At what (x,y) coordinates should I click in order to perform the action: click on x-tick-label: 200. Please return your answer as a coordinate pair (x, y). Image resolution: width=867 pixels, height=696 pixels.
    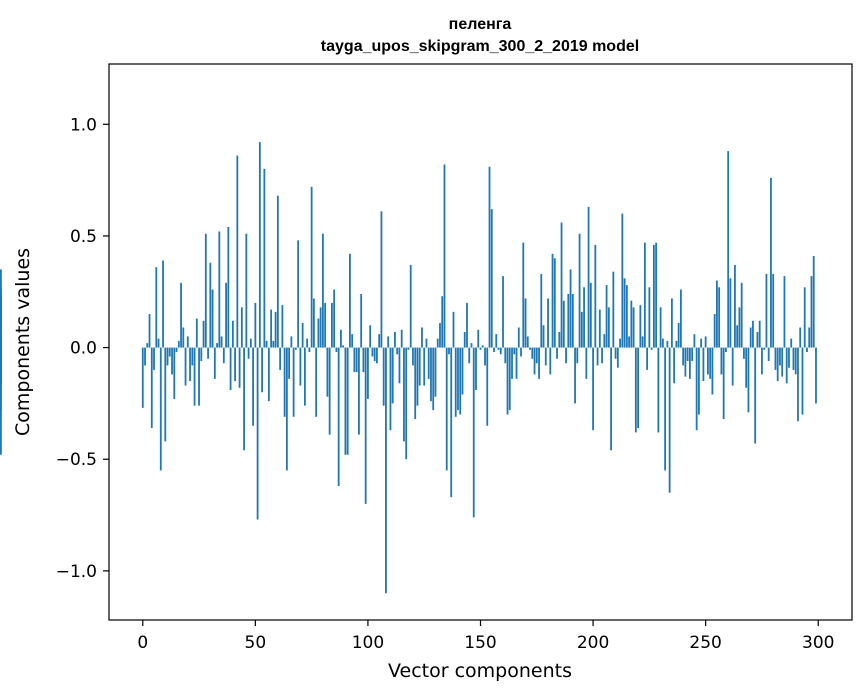
    Looking at the image, I should click on (593, 643).